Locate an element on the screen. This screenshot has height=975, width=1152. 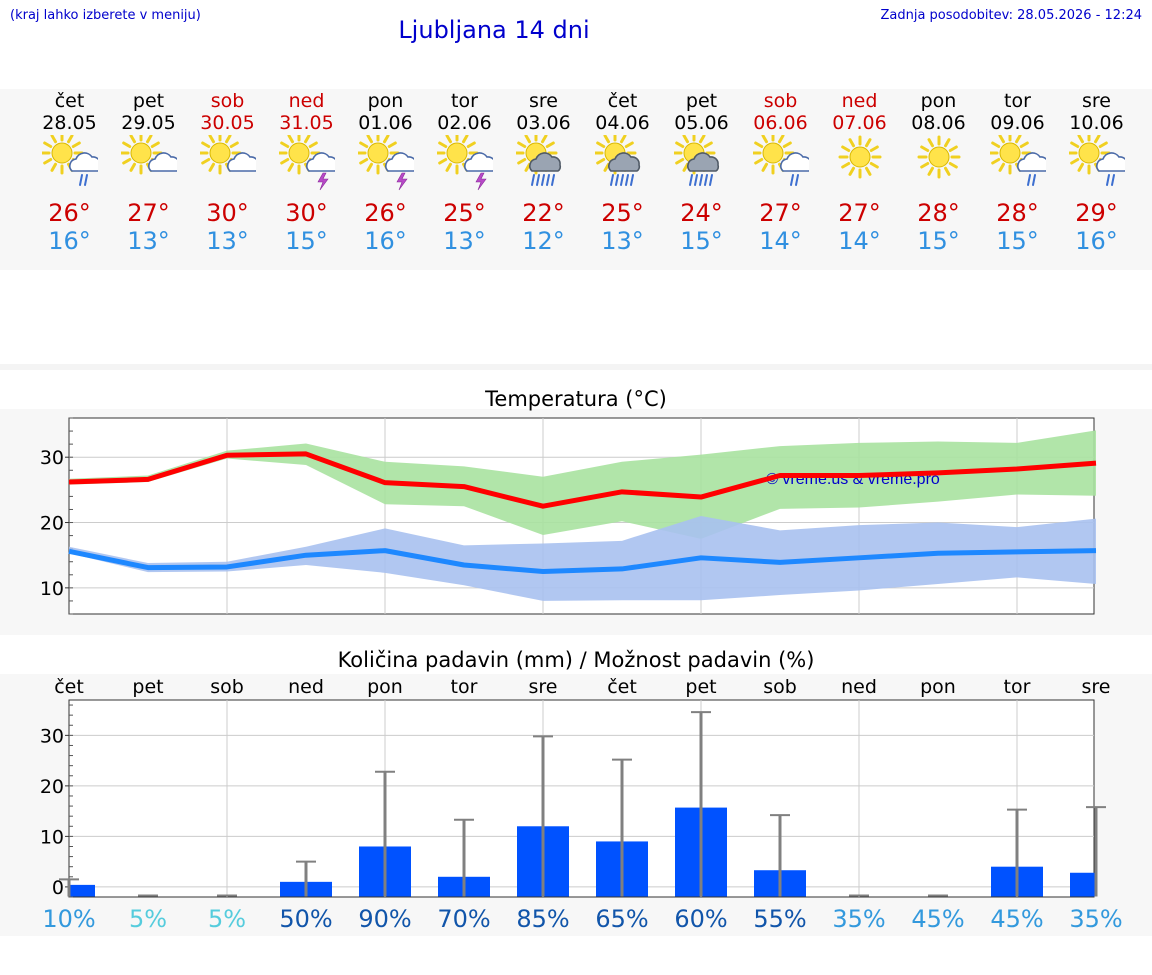
precipitation-probability: 65% is located at coordinates (621, 919).